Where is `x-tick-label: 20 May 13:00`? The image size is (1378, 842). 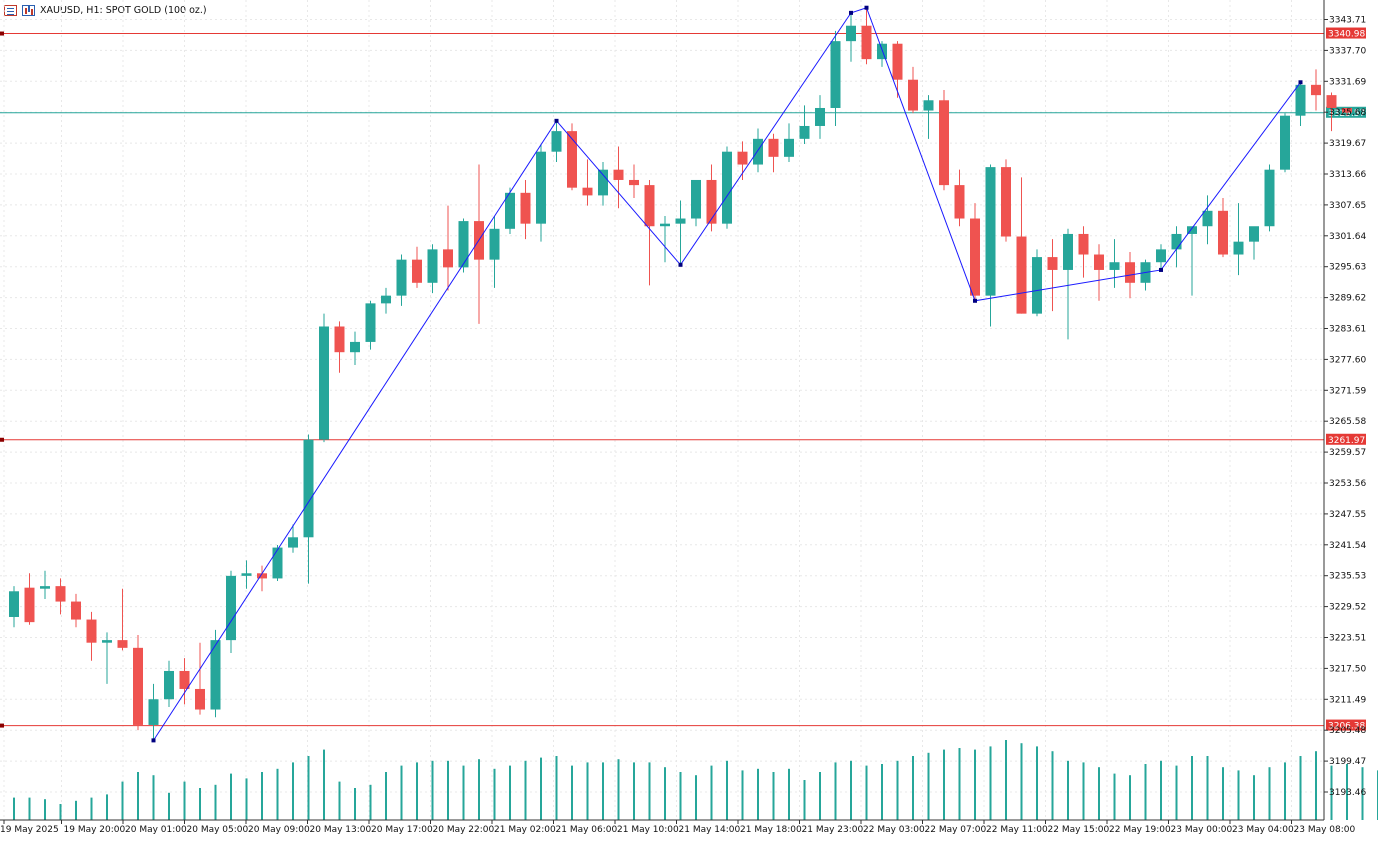 x-tick-label: 20 May 13:00 is located at coordinates (341, 830).